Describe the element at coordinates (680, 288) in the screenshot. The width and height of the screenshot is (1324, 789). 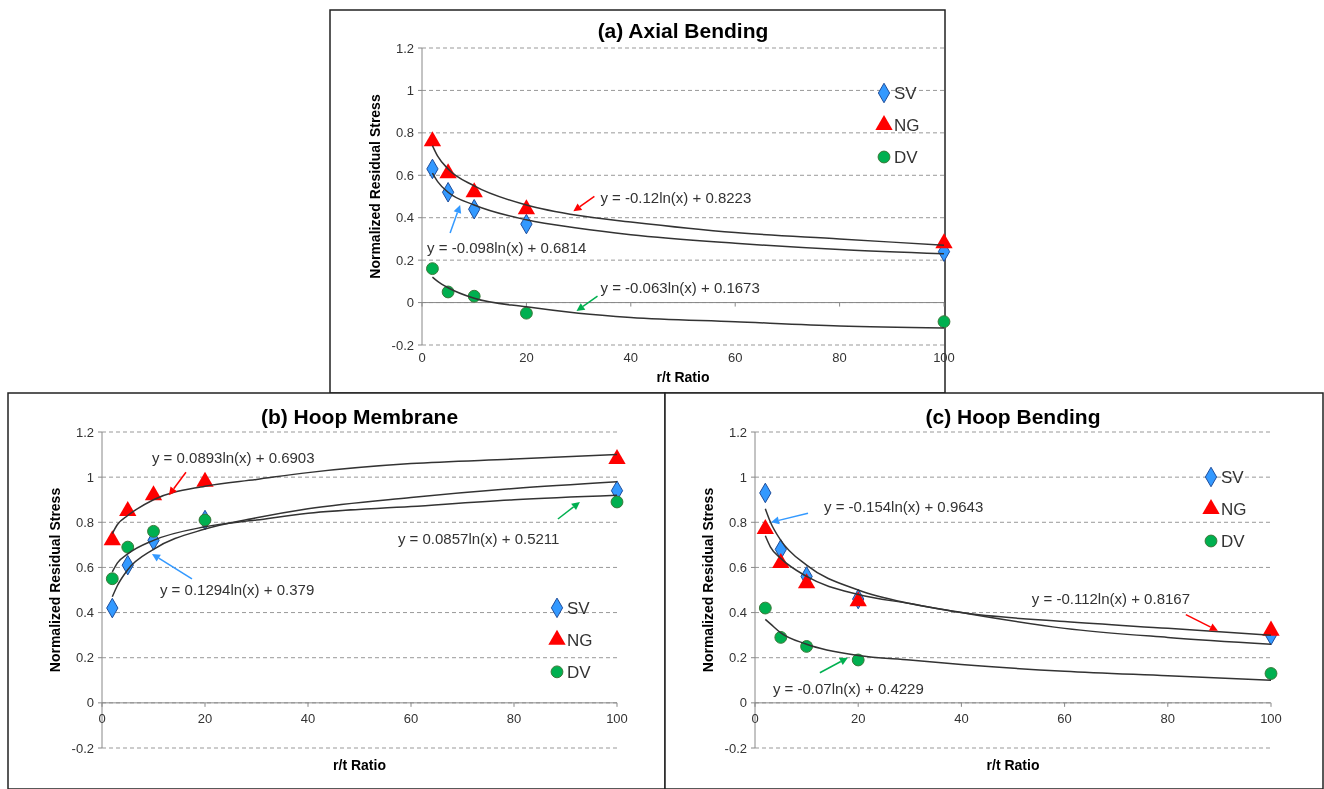
I see `annotation: y = -0.063ln(x) + 0.1673` at that location.